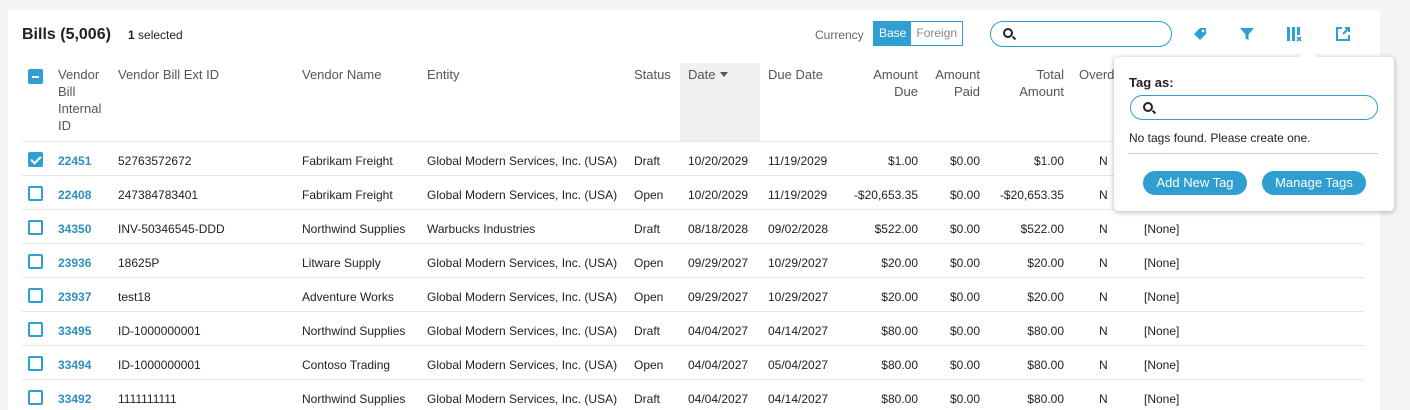  Describe the element at coordinates (1294, 34) in the screenshot. I see `columns-icon` at that location.